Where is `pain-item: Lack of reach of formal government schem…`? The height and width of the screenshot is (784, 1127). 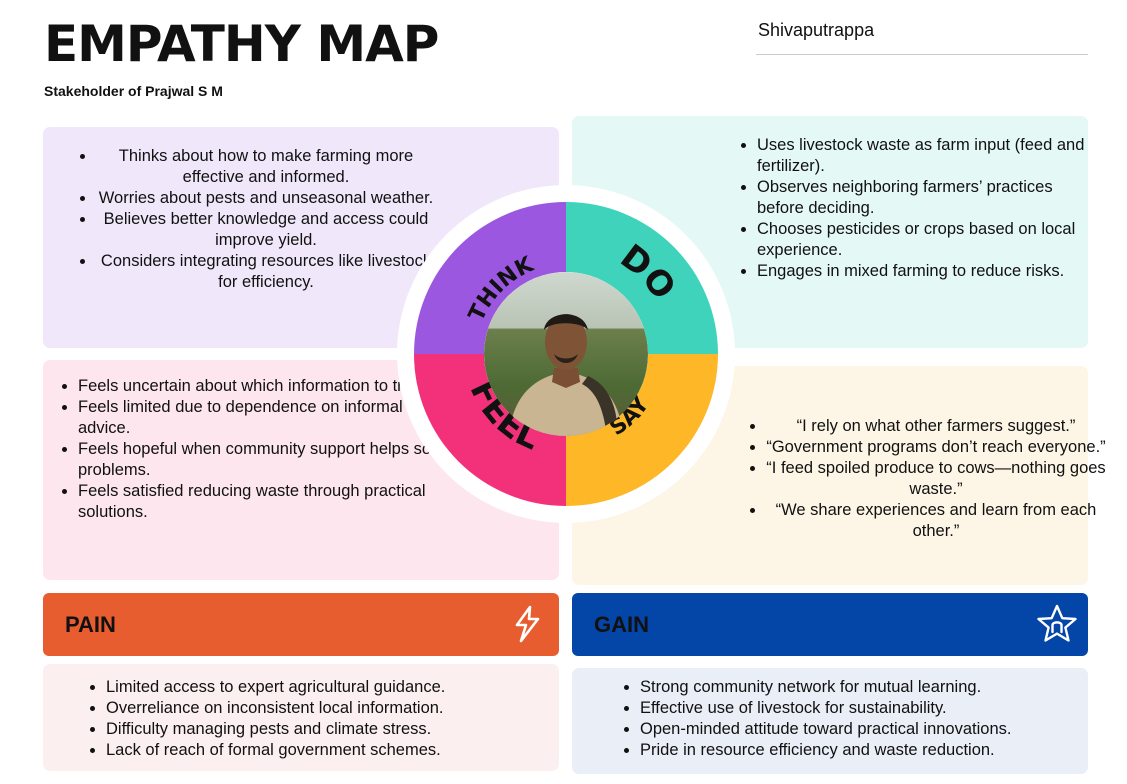
pain-item: Lack of reach of formal government schem… is located at coordinates (326, 750).